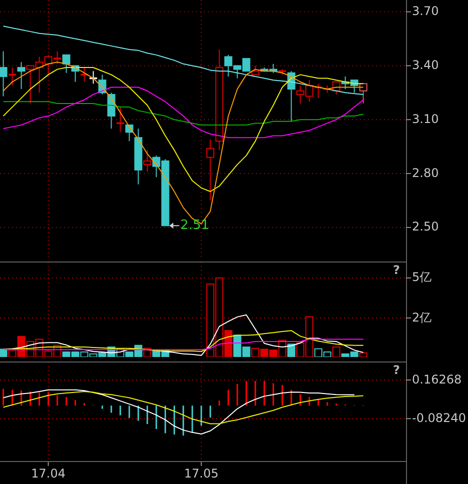 Image resolution: width=468 pixels, height=484 pixels. I want to click on y-tick-label: 0.16268, so click(437, 379).